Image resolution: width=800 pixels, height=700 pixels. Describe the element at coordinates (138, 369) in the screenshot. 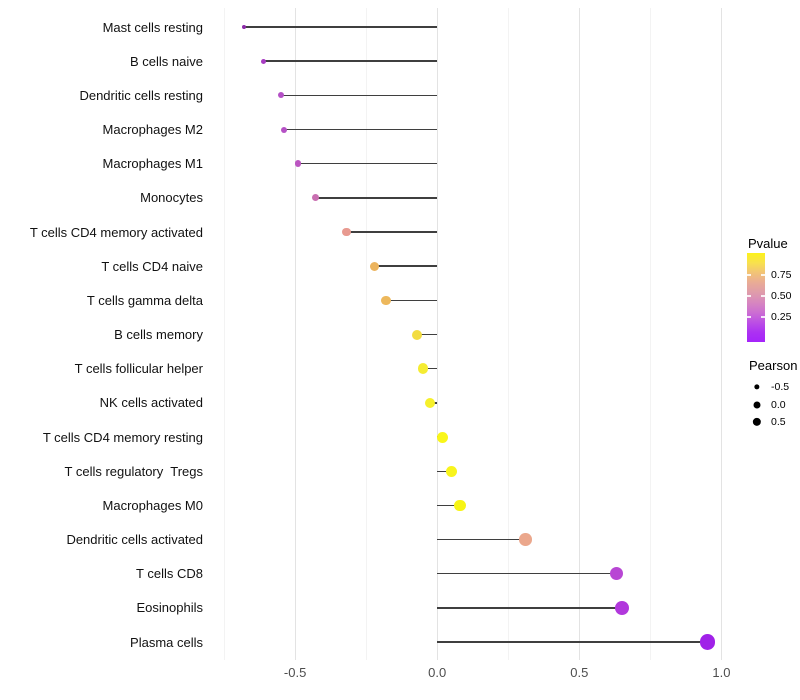

I see `category-label: T cells follicular helper` at that location.